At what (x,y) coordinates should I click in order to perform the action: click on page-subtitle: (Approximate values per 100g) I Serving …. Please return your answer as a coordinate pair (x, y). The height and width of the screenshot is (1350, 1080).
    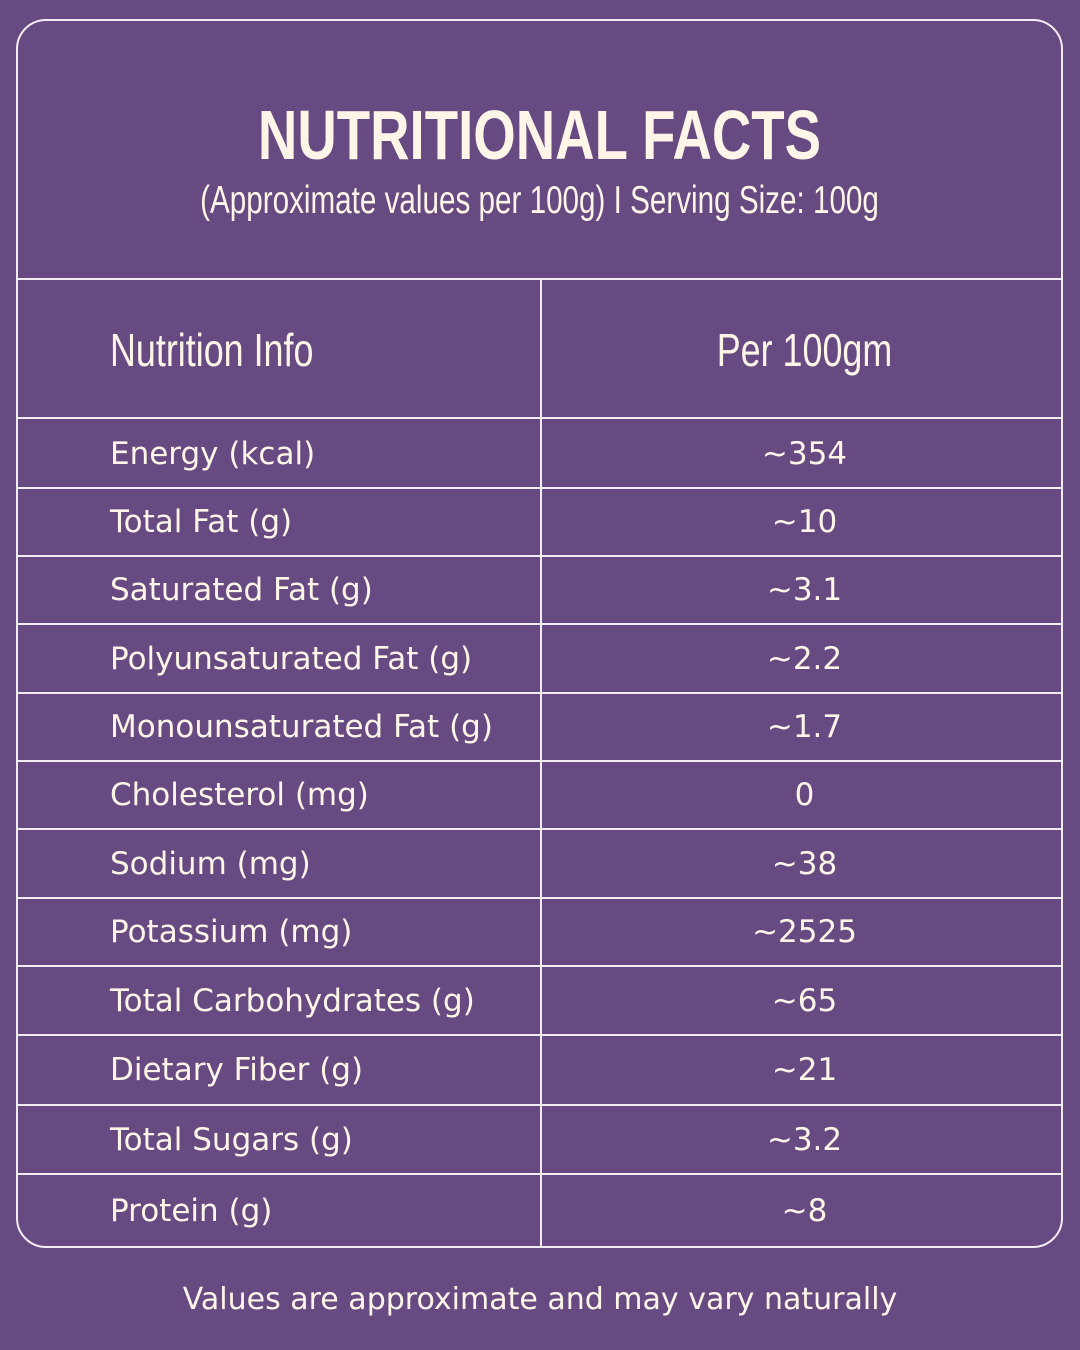
    Looking at the image, I should click on (539, 200).